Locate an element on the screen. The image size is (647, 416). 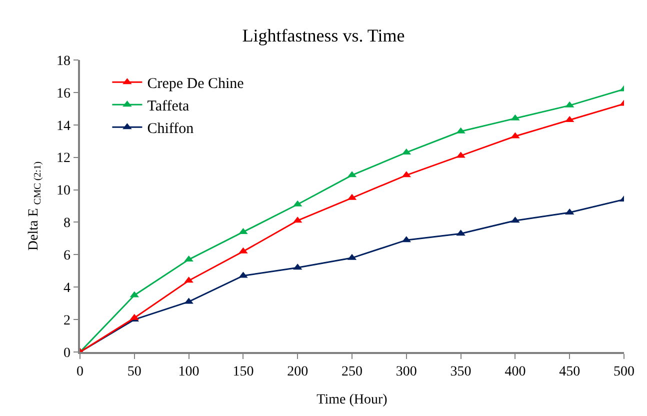
chart-title: Lightfastness vs. Time is located at coordinates (323, 36).